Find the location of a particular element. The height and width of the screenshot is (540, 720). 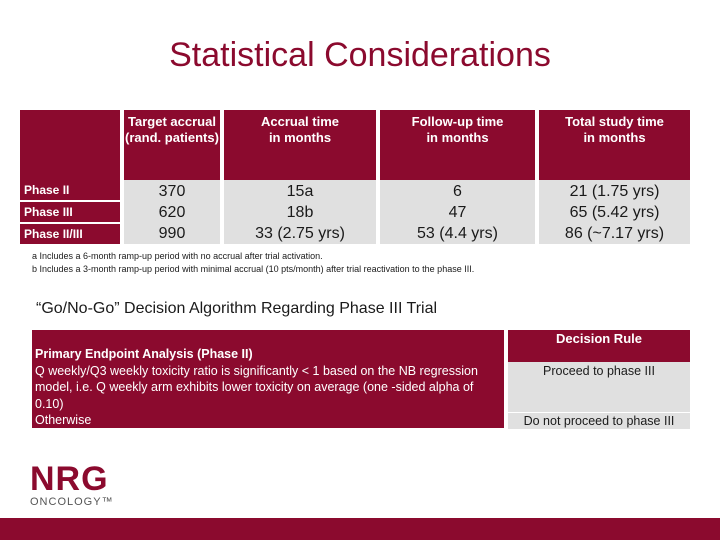

footer-bar is located at coordinates (360, 529).